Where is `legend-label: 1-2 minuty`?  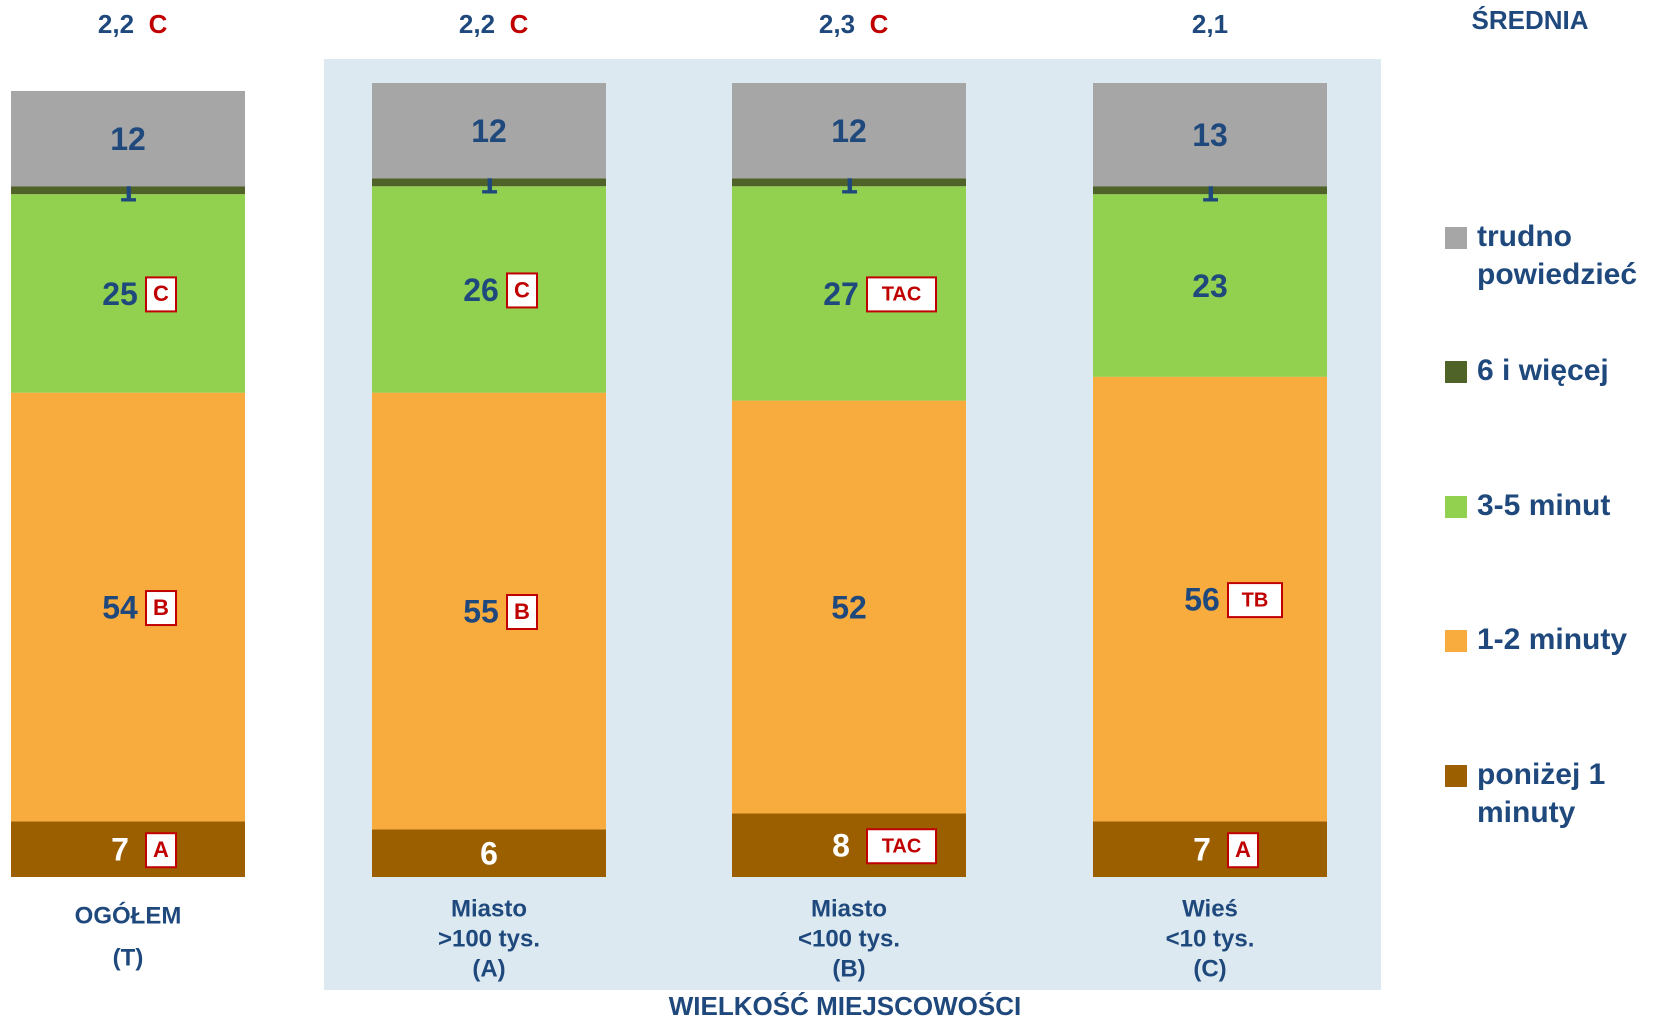 legend-label: 1-2 minuty is located at coordinates (1552, 639).